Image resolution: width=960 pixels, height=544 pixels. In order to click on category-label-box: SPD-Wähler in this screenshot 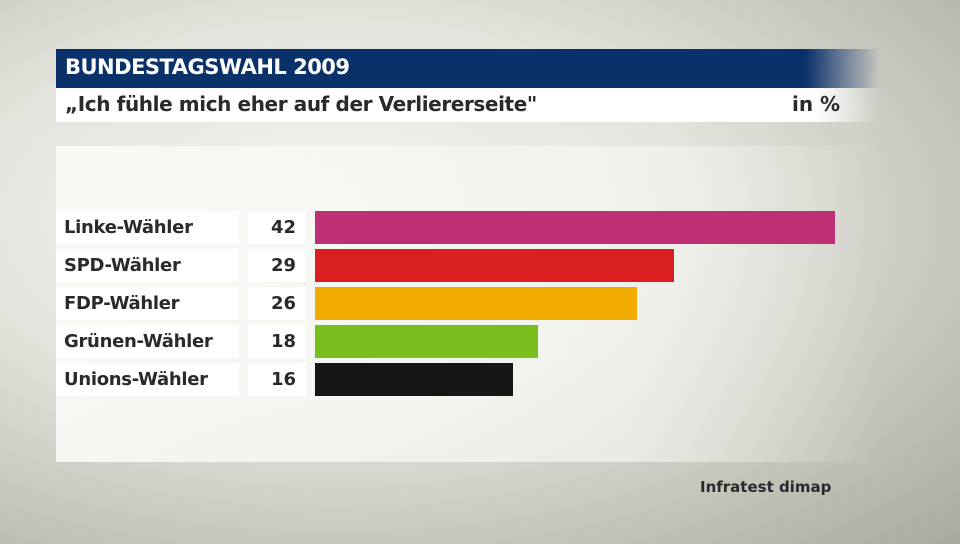, I will do `click(147, 265)`.